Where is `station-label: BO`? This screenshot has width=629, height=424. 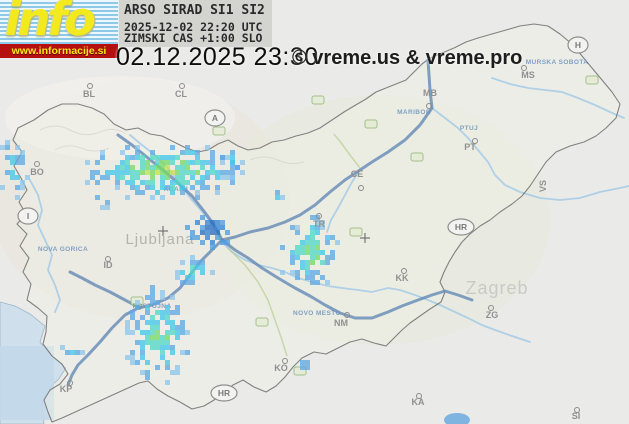 station-label: BO is located at coordinates (37, 172).